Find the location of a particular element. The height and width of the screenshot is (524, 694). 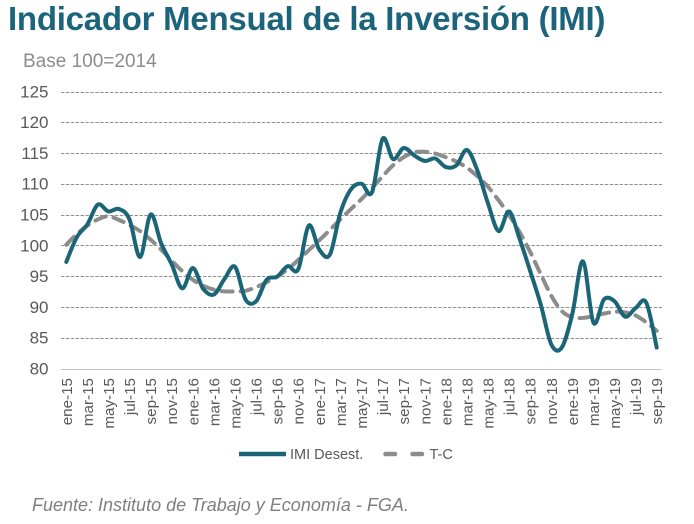

svg-text: nov-18 is located at coordinates (552, 401).